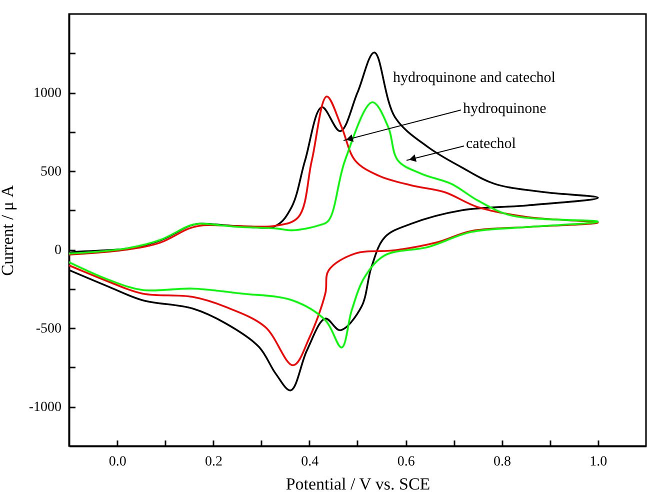  I want to click on annotation: hydroquinone and catechol, so click(474, 78).